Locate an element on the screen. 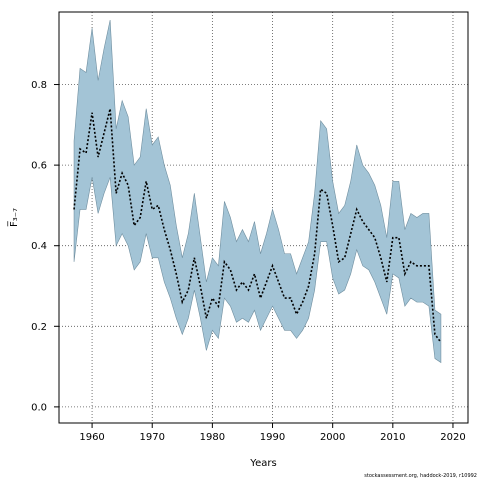 This screenshot has height=480, width=480. x-tick-label: 1980 is located at coordinates (212, 437).